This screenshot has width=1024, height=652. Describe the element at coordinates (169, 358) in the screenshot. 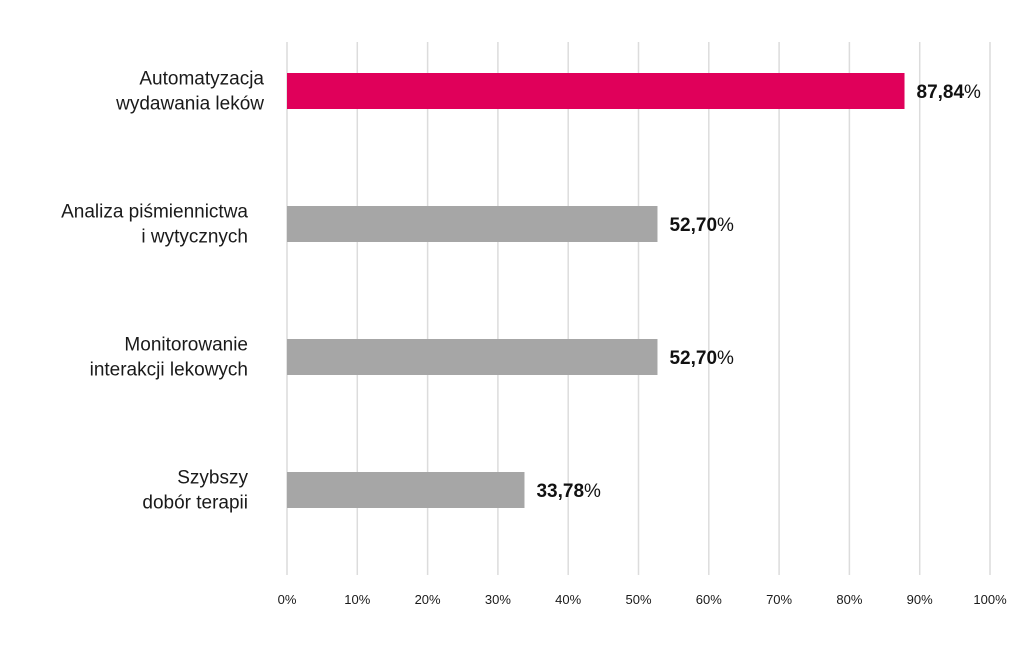

I see `category-label: Monitorowanie interakcji lekowych` at that location.